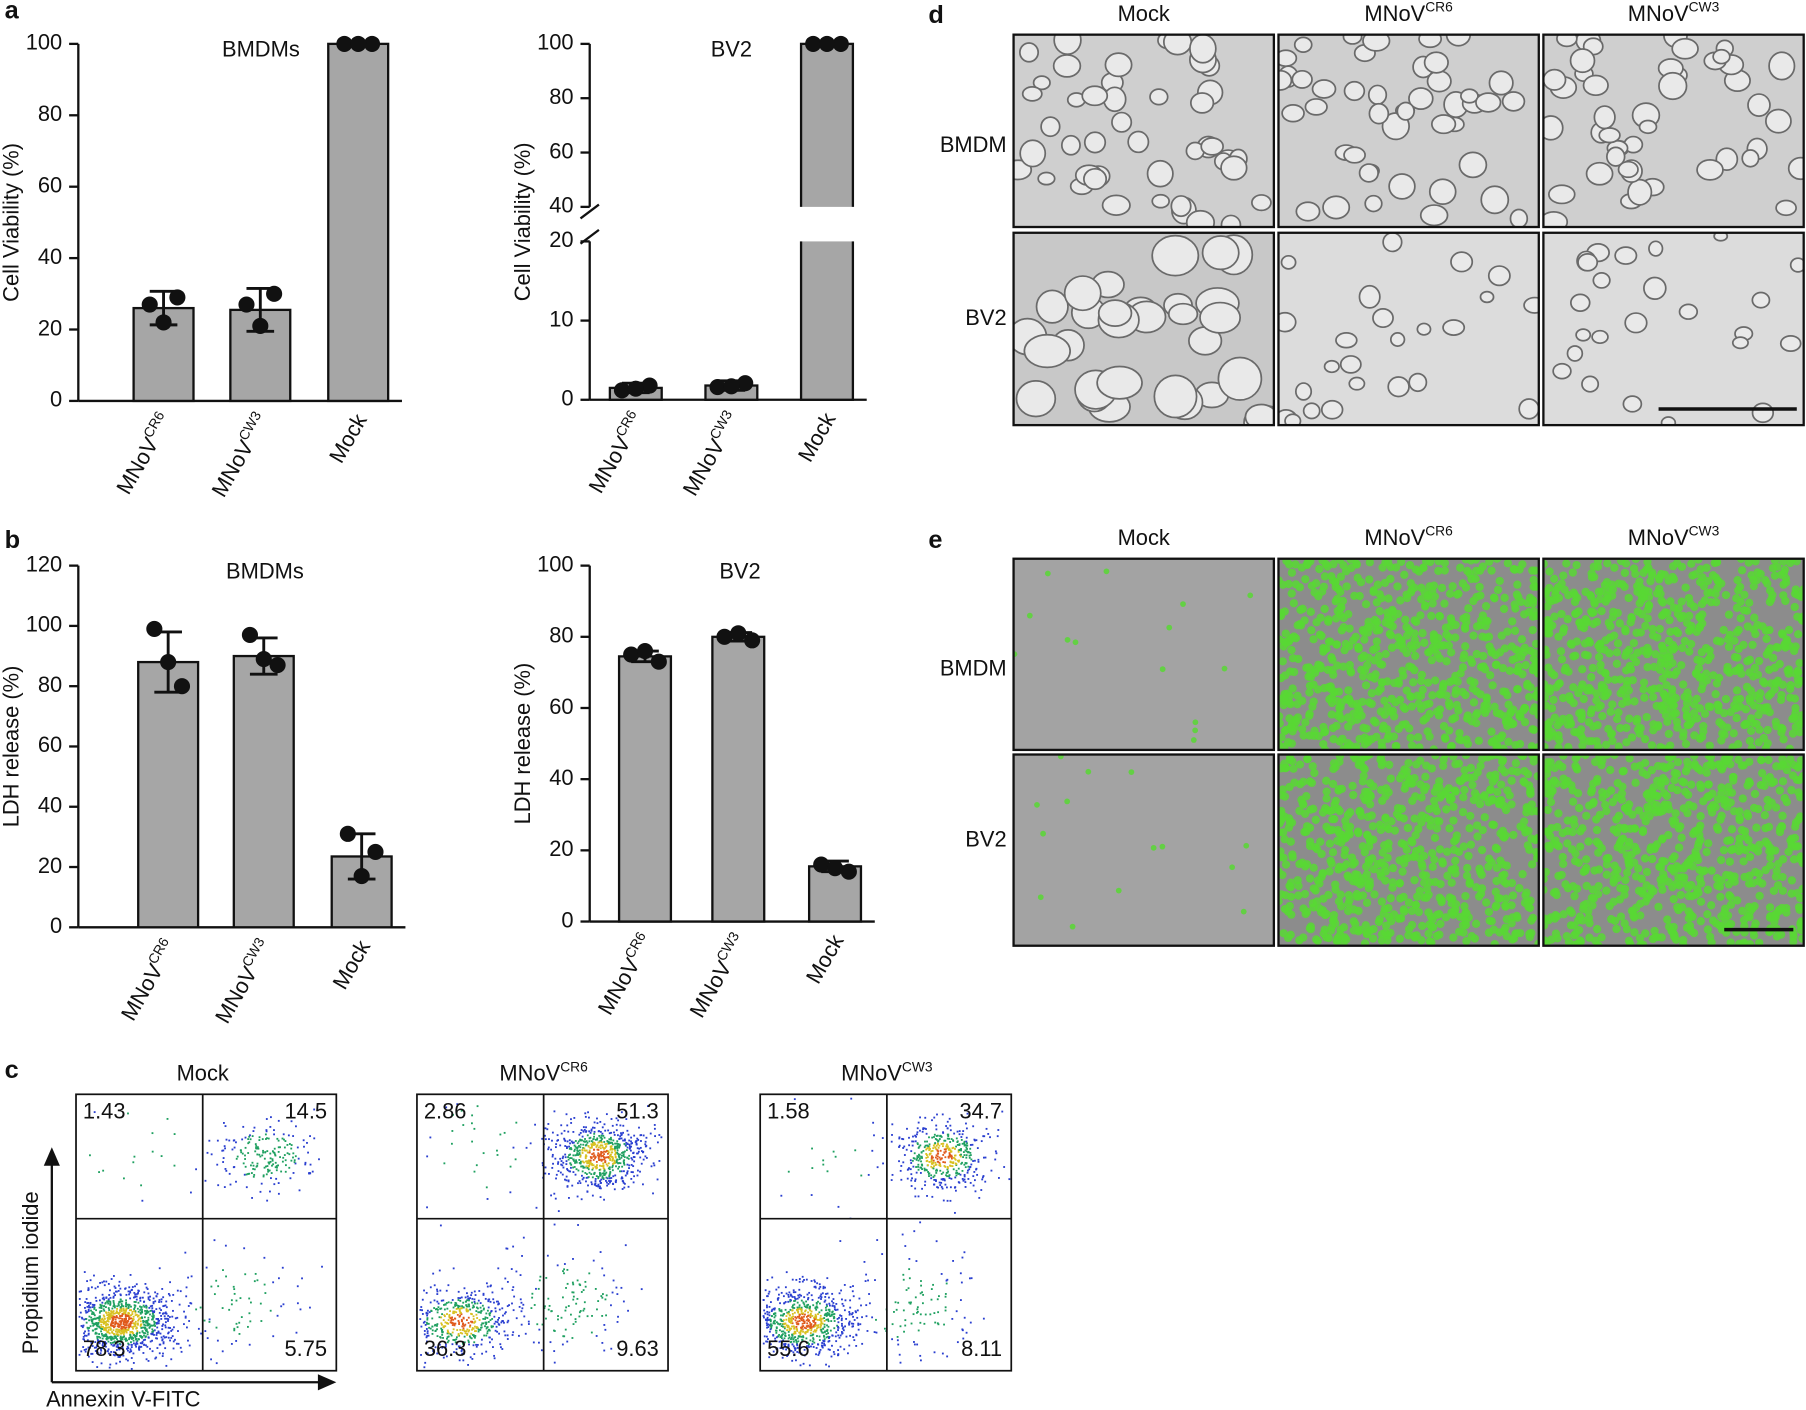 Image resolution: width=1806 pixels, height=1410 pixels. I want to click on quadrant-value: 9.63, so click(637, 1348).